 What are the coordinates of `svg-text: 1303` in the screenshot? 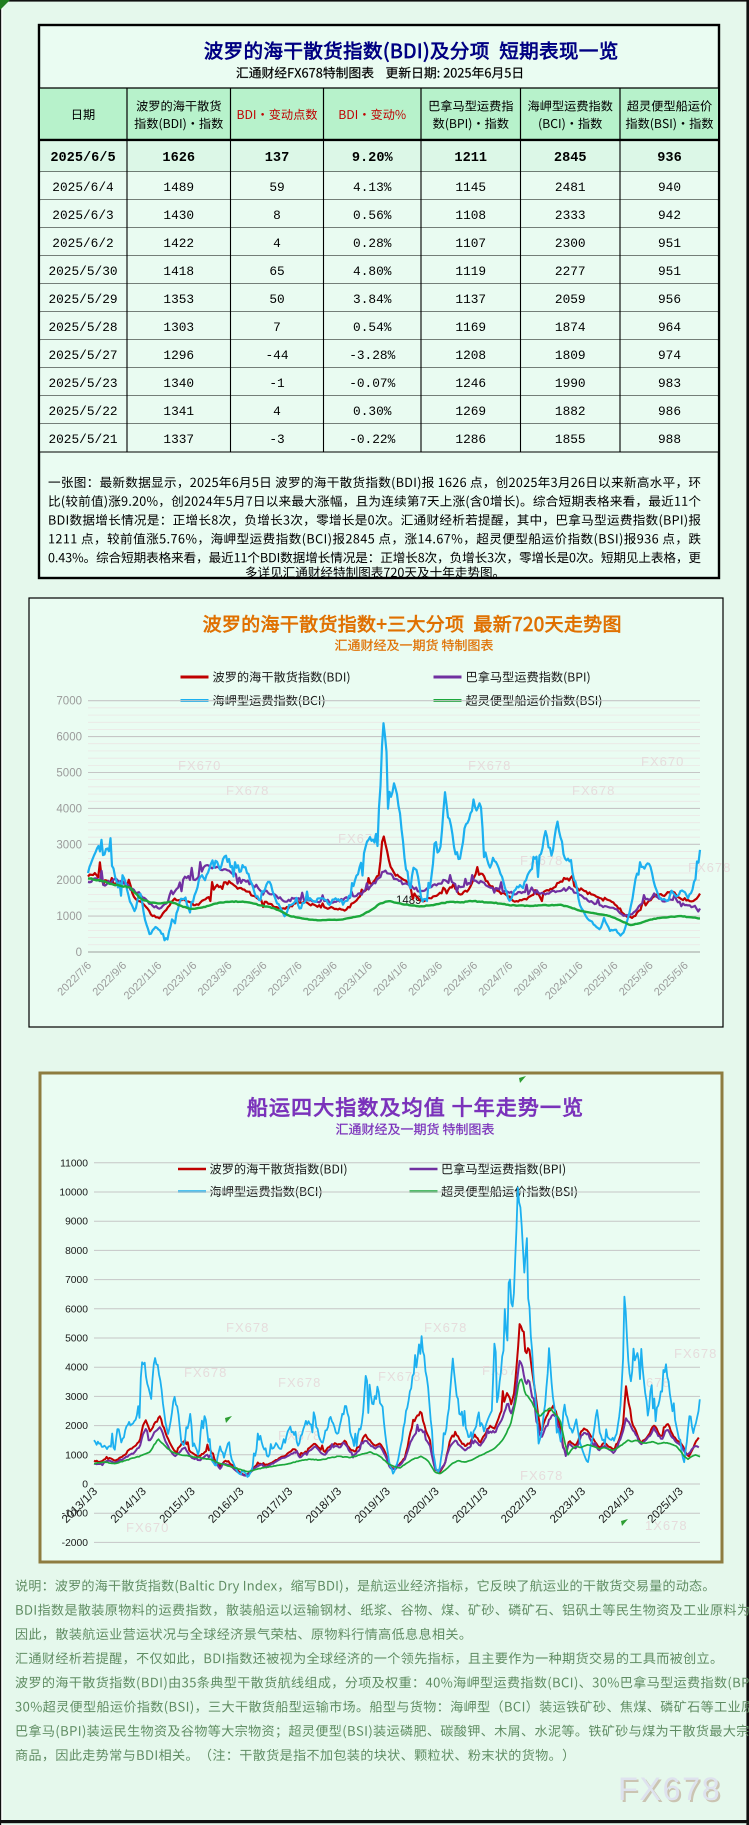 It's located at (178, 327).